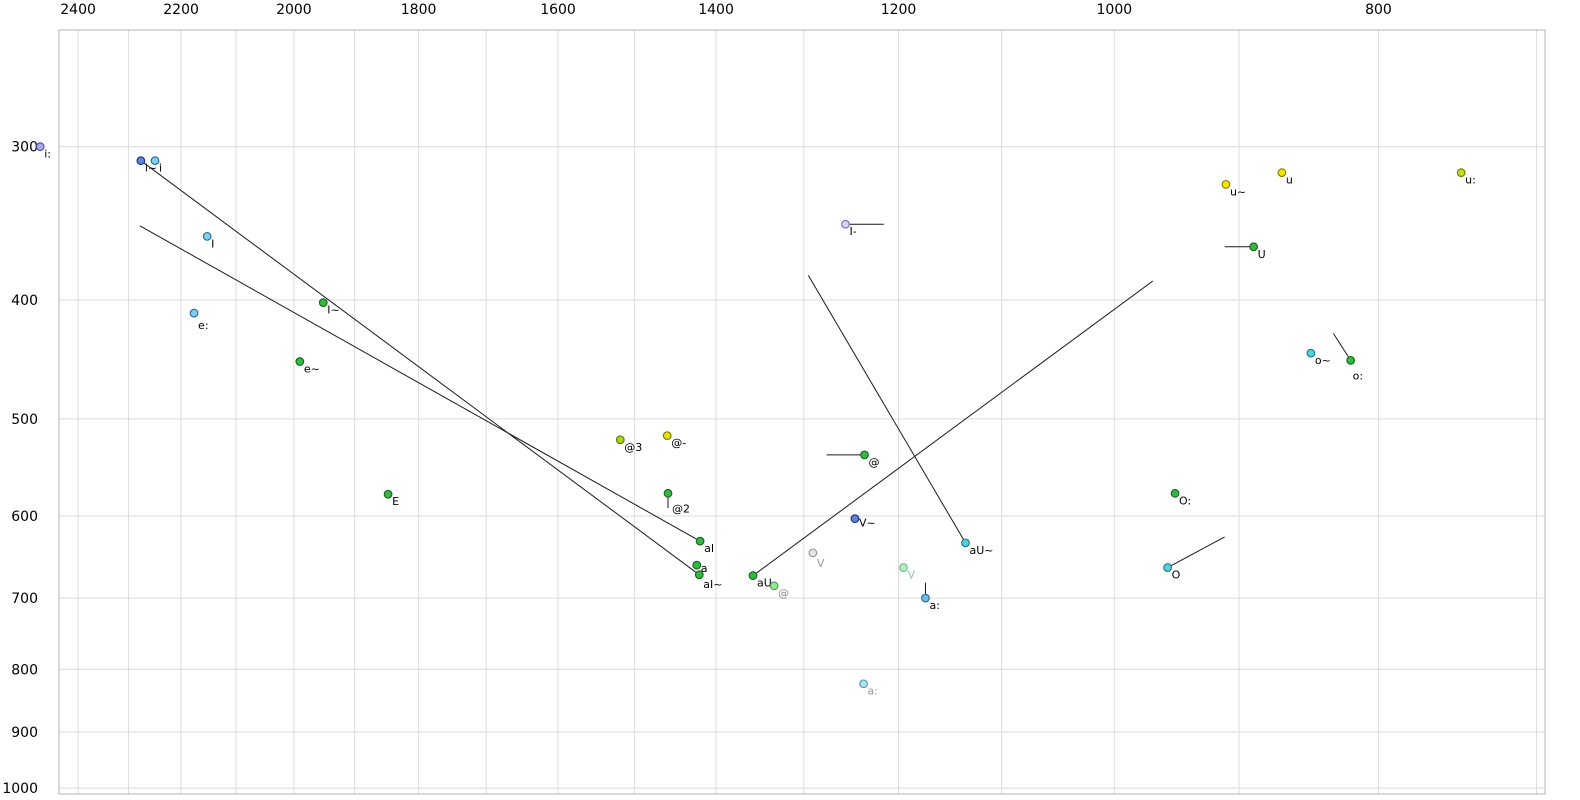  I want to click on vowel-label: i:, so click(47, 154).